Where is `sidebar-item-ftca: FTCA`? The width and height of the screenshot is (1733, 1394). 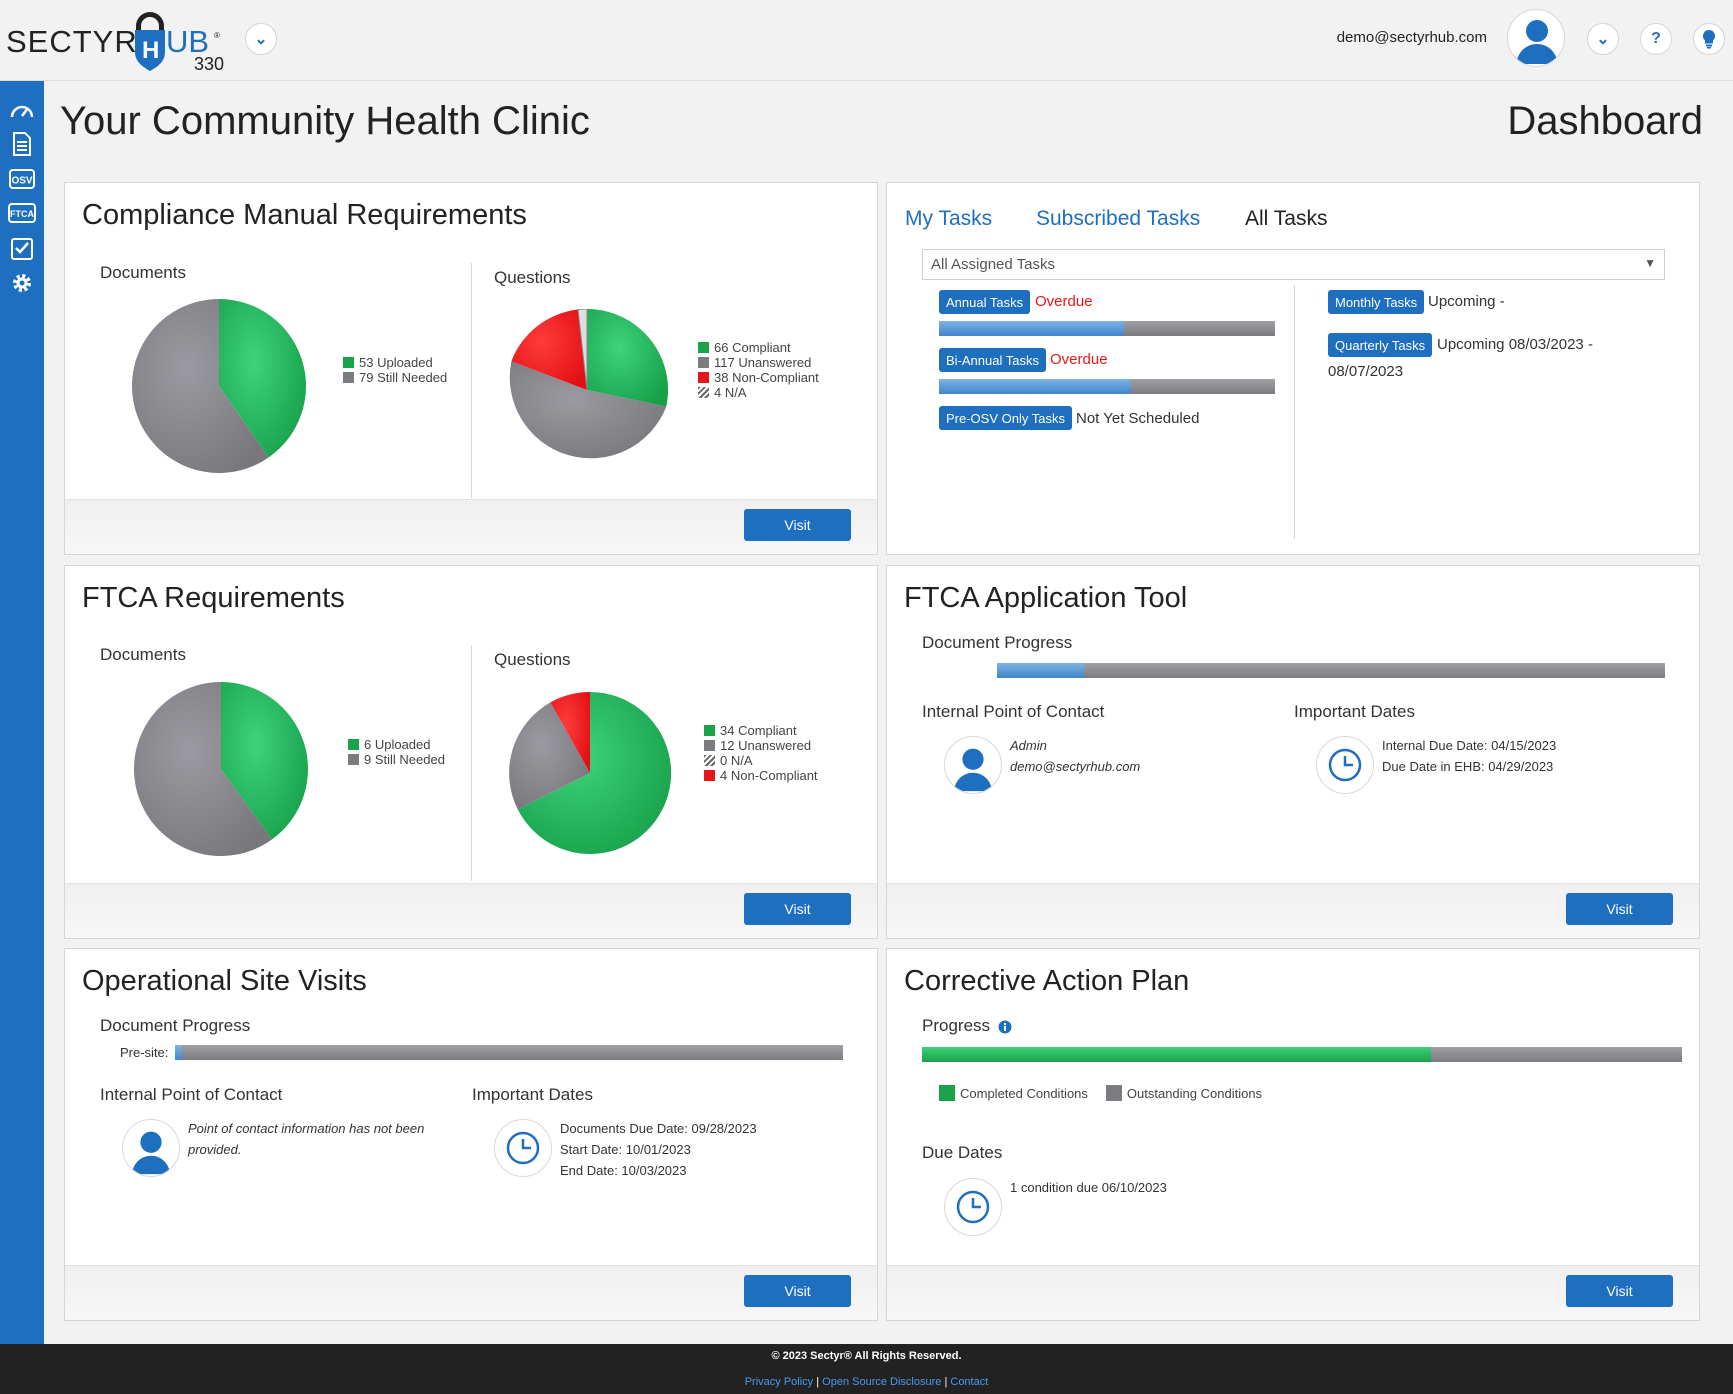
sidebar-item-ftca: FTCA is located at coordinates (22, 213).